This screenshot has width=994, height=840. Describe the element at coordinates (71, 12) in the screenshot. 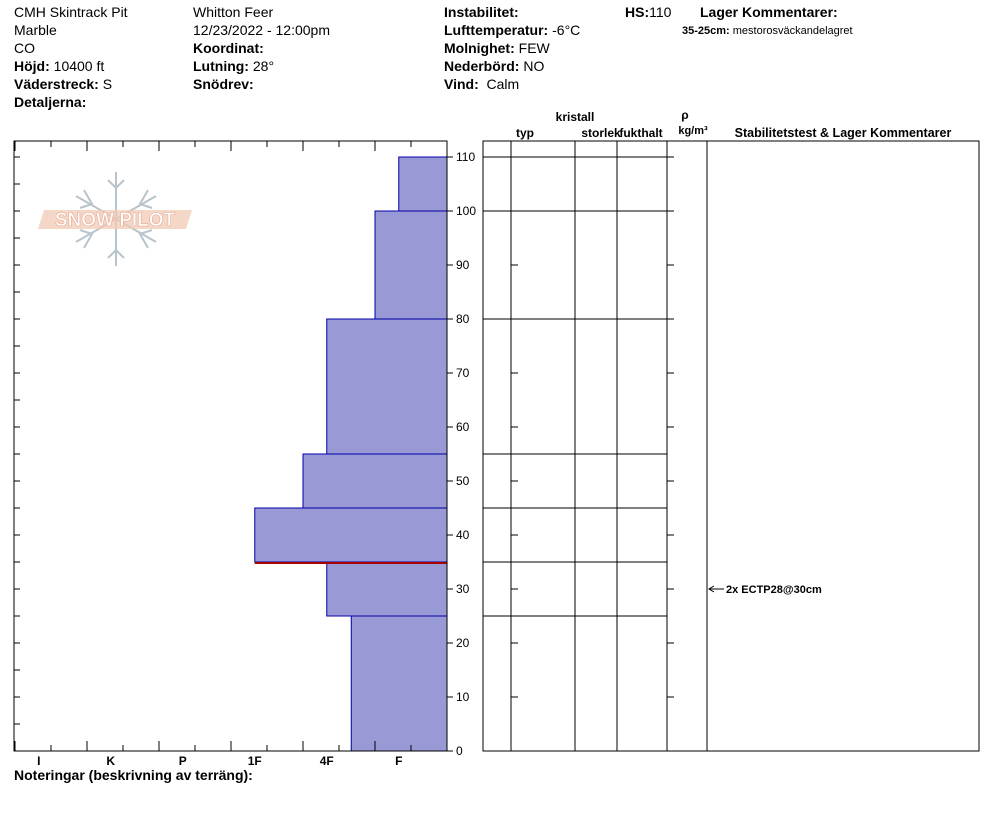

I see `pit-name: CMH Skintrack Pit` at that location.